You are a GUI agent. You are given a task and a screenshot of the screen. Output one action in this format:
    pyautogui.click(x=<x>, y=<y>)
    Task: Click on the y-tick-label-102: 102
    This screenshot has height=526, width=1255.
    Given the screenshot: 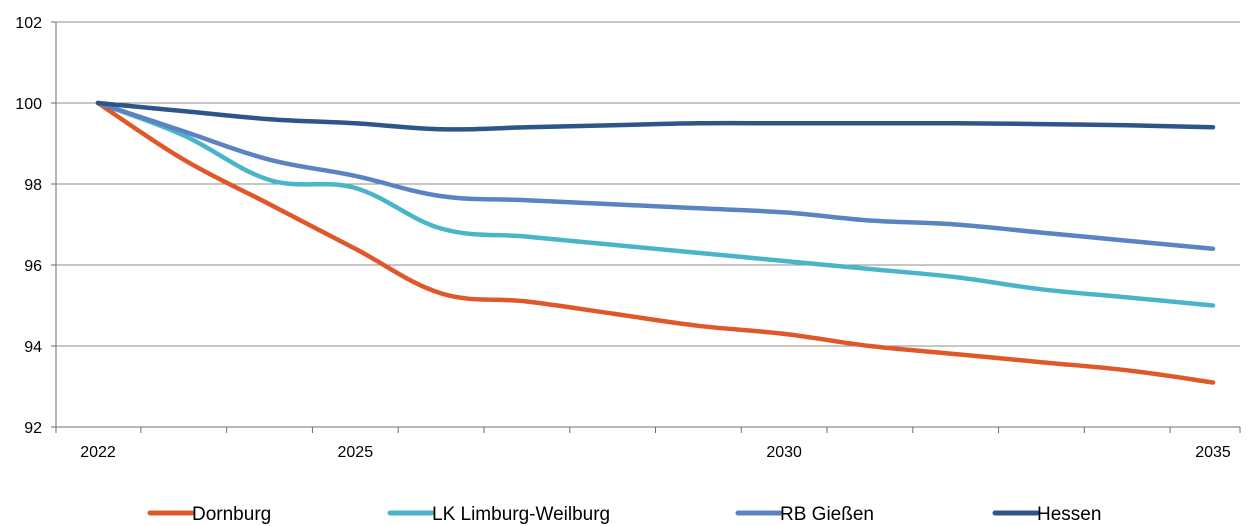 What is the action you would take?
    pyautogui.click(x=28, y=23)
    